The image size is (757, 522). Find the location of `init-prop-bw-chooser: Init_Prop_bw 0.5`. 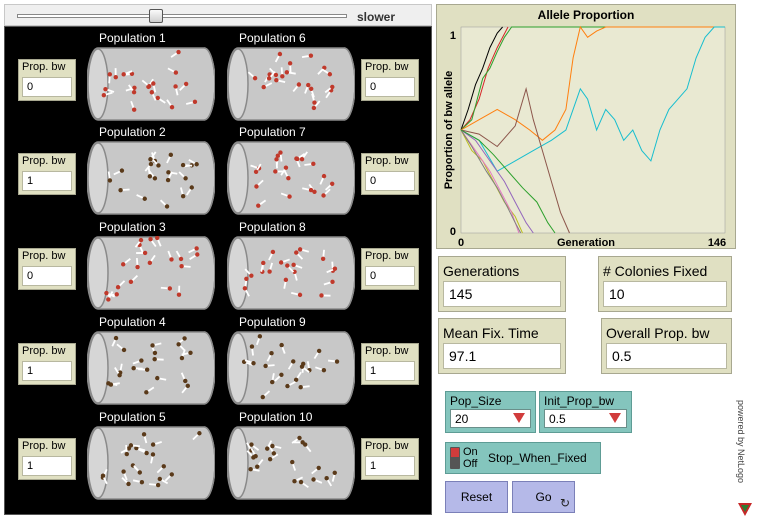

init-prop-bw-chooser: Init_Prop_bw 0.5 is located at coordinates (585, 412).